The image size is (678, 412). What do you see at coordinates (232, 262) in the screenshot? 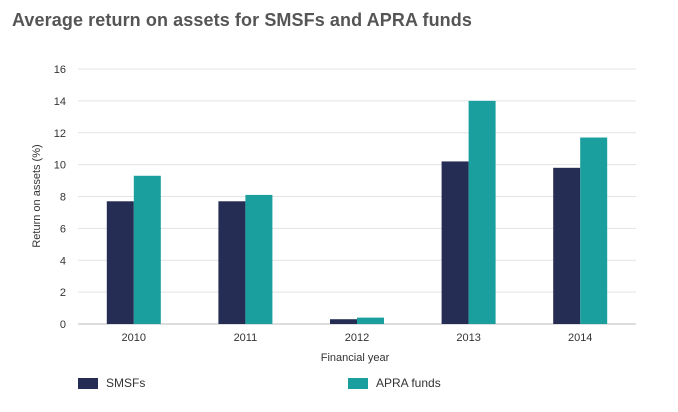
I see `bar-smsfs-2011` at bounding box center [232, 262].